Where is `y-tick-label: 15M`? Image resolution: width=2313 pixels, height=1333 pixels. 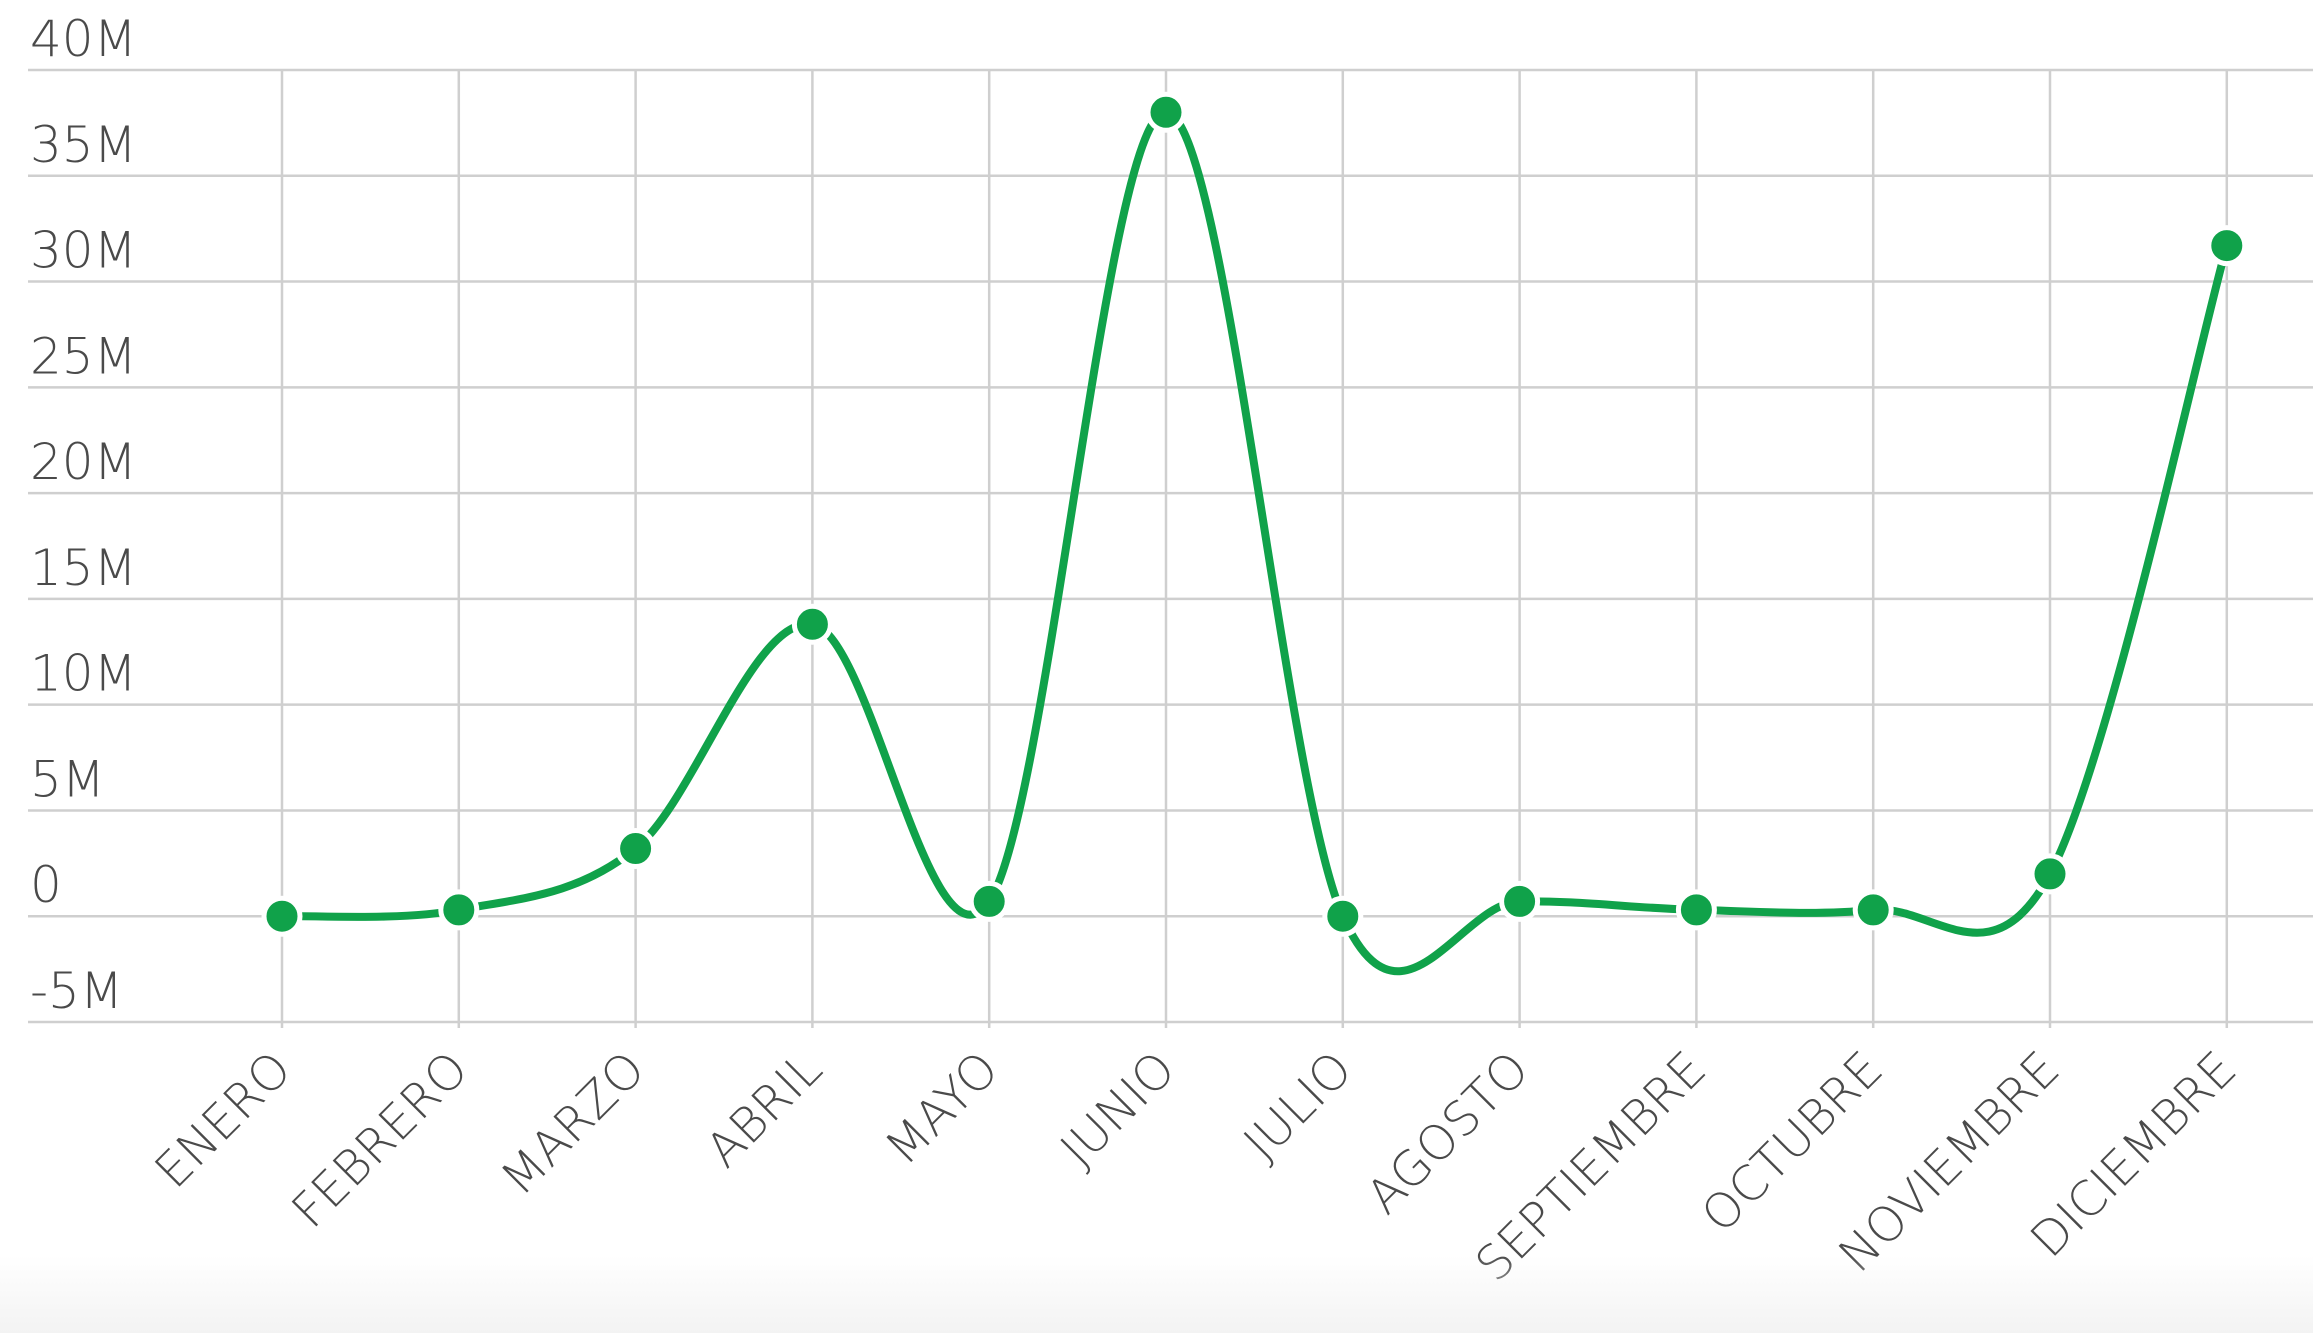
y-tick-label: 15M is located at coordinates (83, 568).